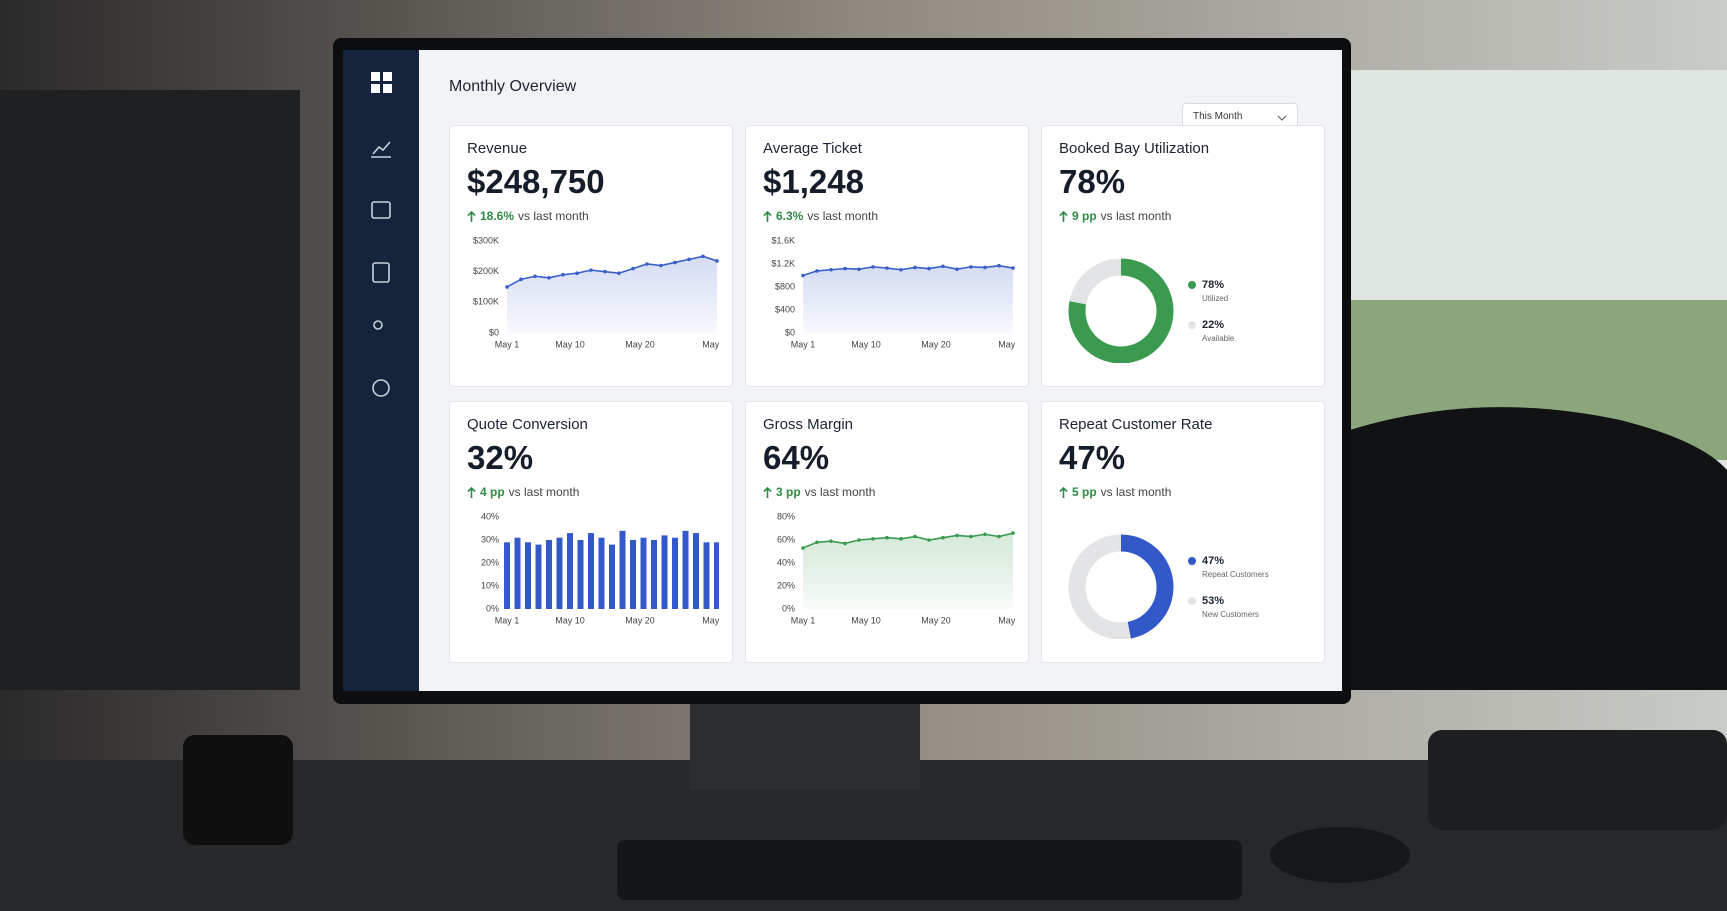  I want to click on chart: $0 $100K $200K $300K May 1 May 10 May 20 May 31, so click(602, 292).